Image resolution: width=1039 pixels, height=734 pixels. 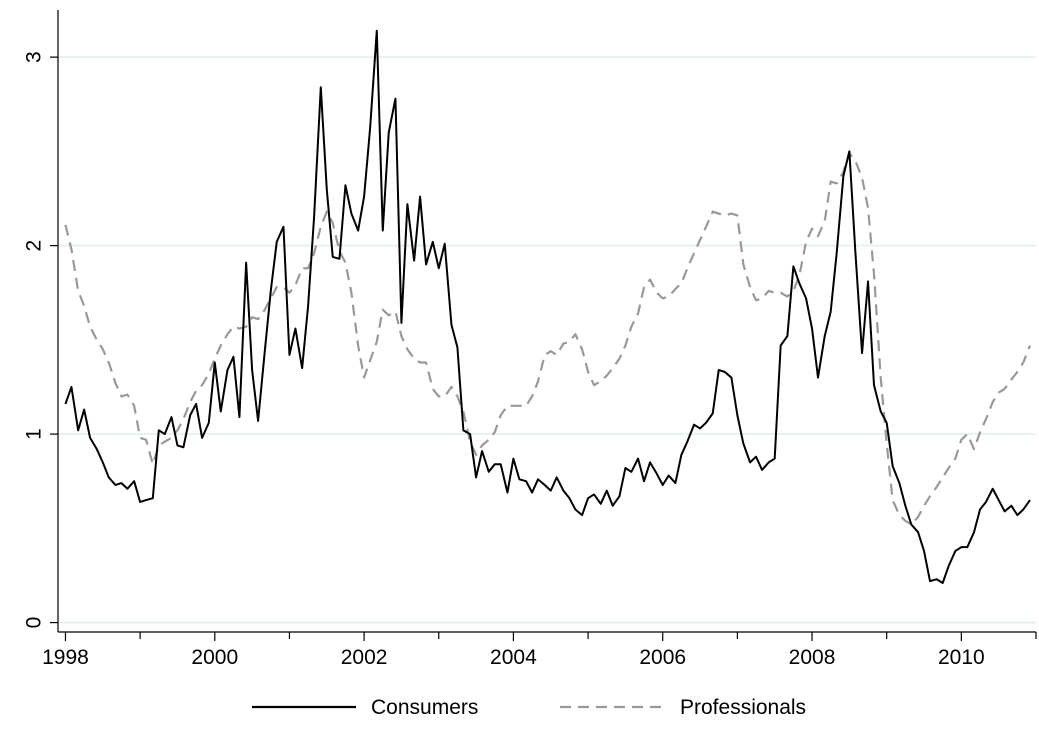 What do you see at coordinates (743, 707) in the screenshot?
I see `legend-label-professionals: Professionals` at bounding box center [743, 707].